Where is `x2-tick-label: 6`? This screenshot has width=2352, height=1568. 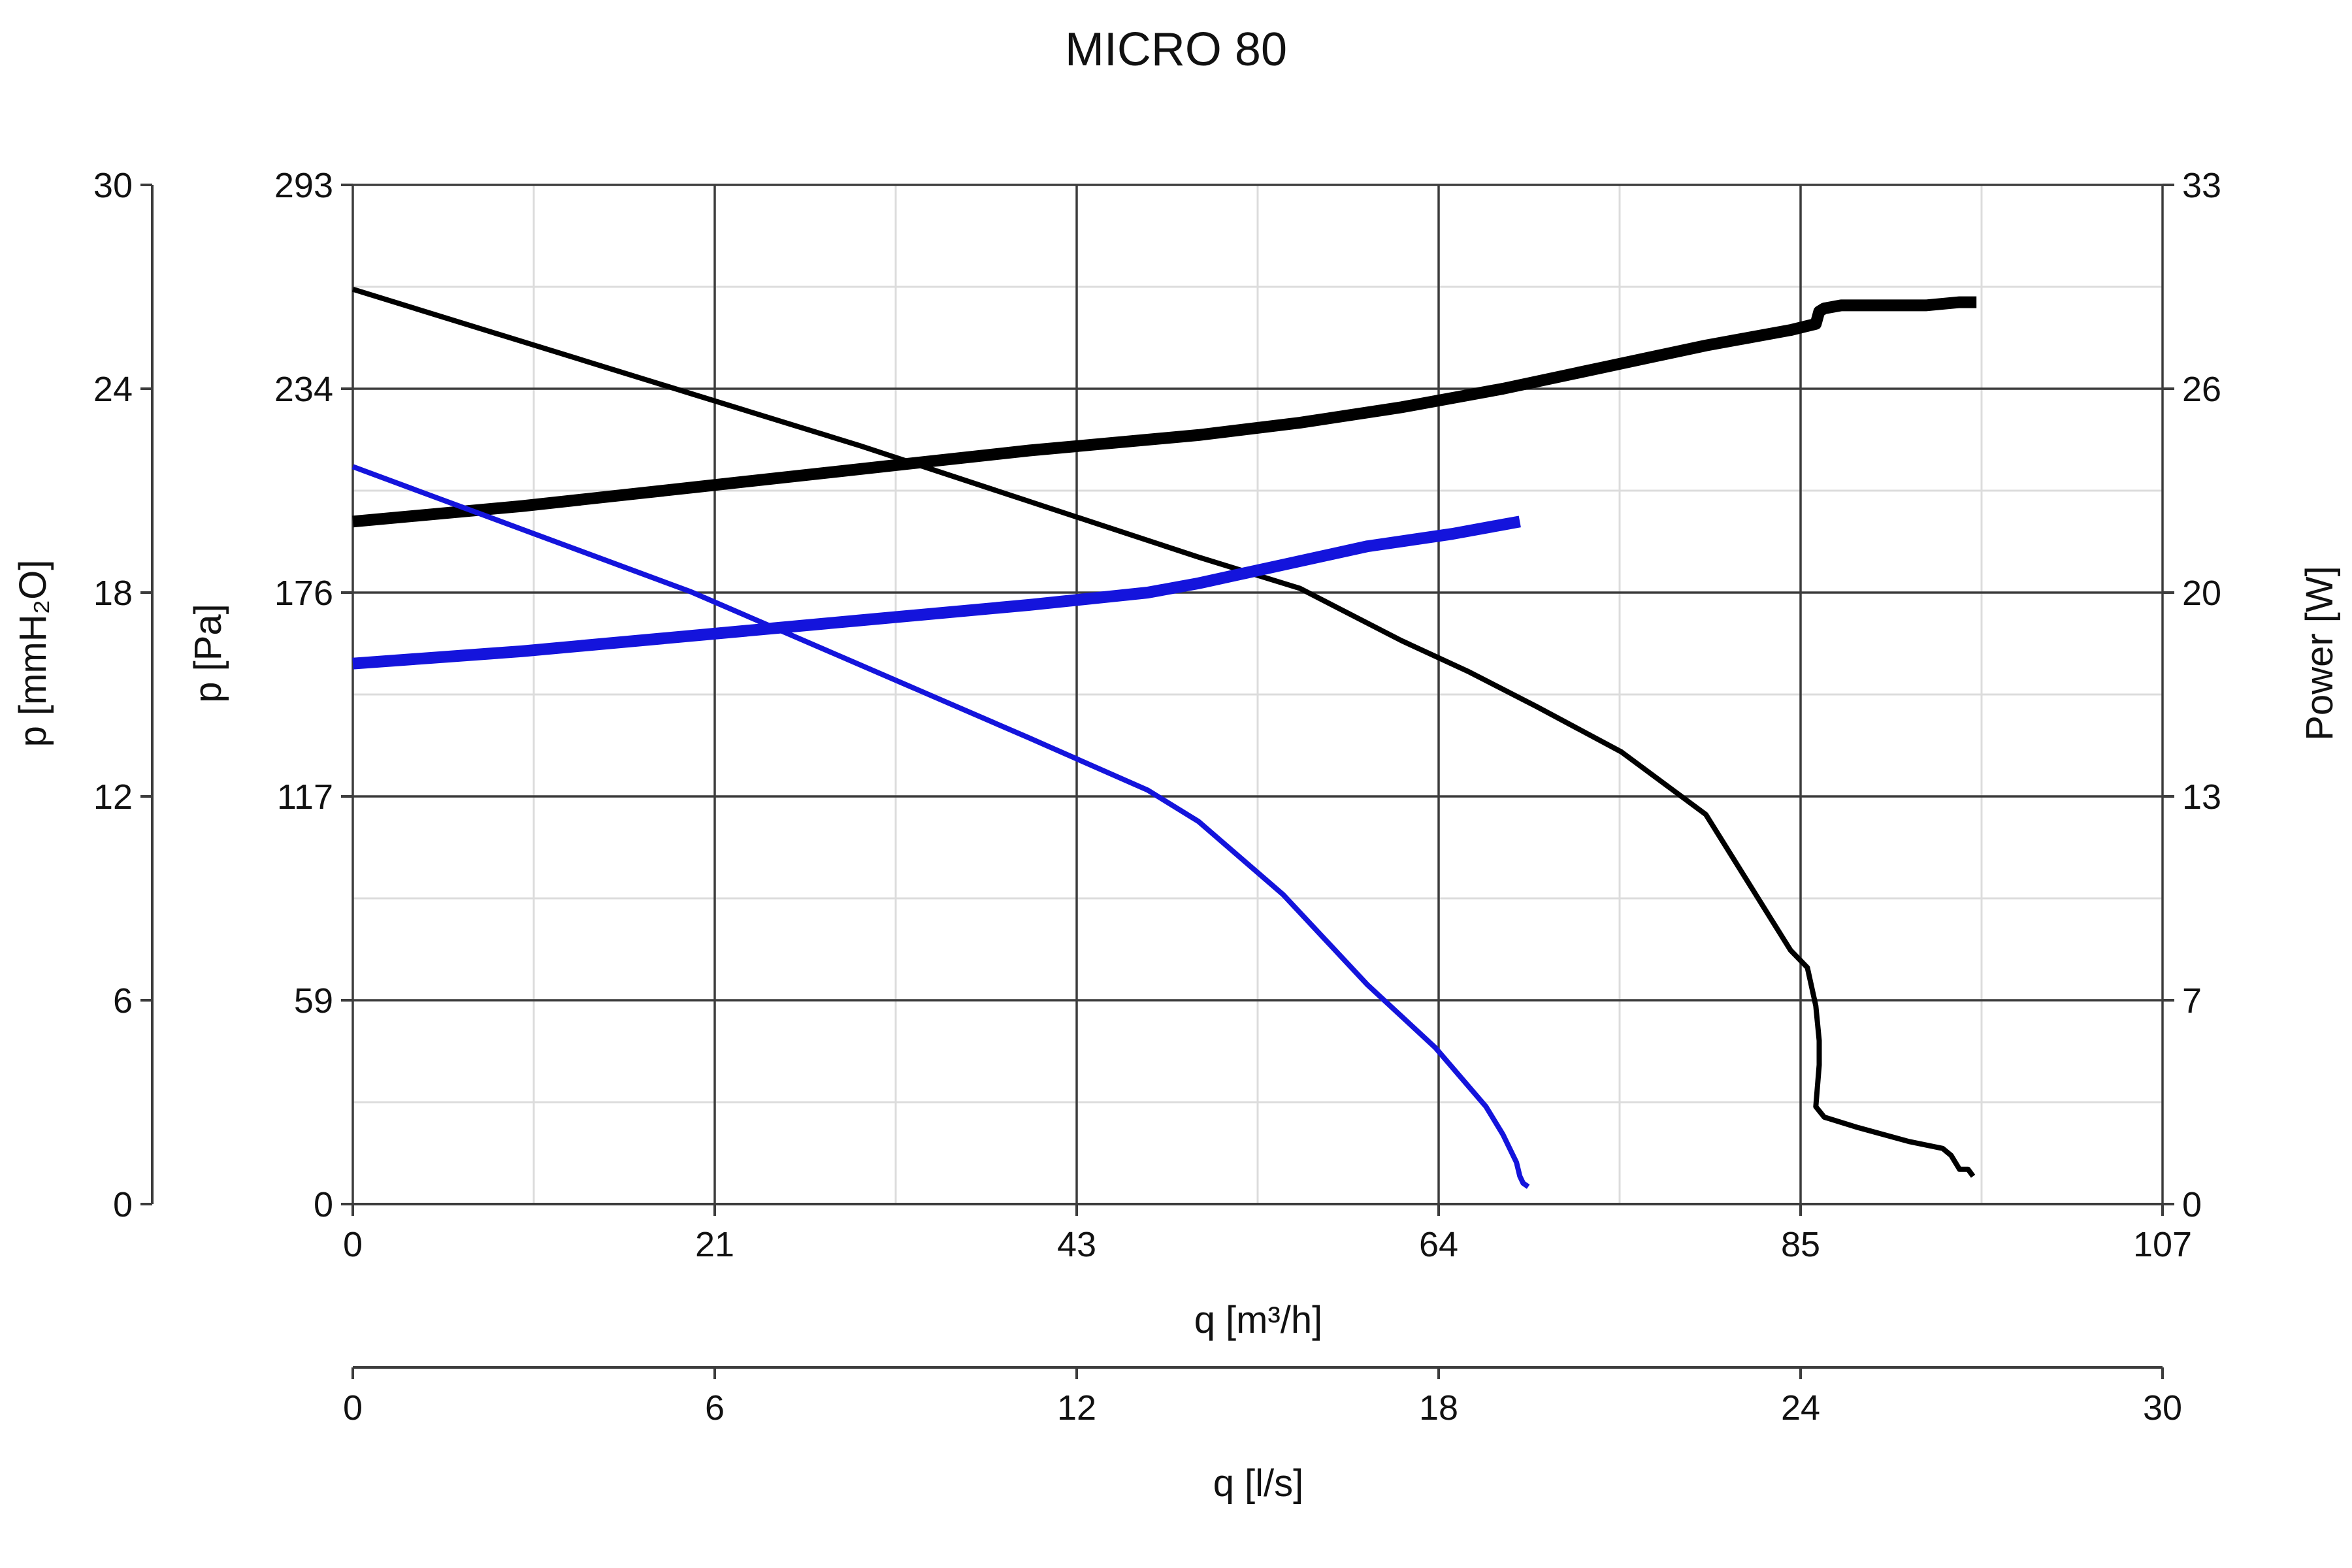 x2-tick-label: 6 is located at coordinates (715, 1408).